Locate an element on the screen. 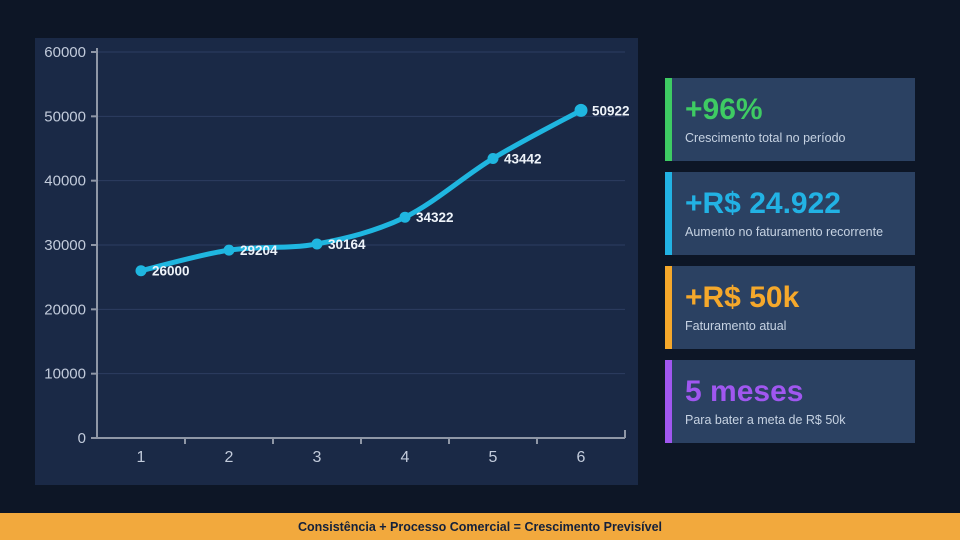 The width and height of the screenshot is (960, 540). svg-text: 5 is located at coordinates (493, 457).